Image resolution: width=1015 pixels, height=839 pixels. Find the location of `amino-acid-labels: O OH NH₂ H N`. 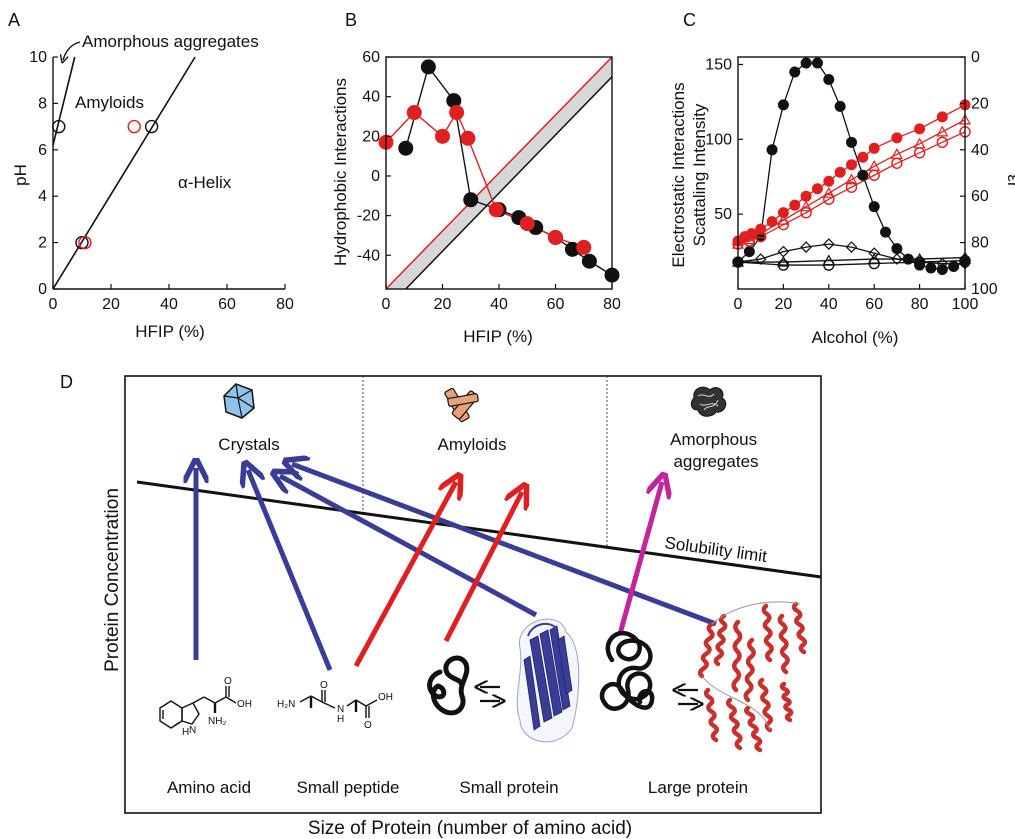

amino-acid-labels: O OH NH₂ H N is located at coordinates (217, 707).